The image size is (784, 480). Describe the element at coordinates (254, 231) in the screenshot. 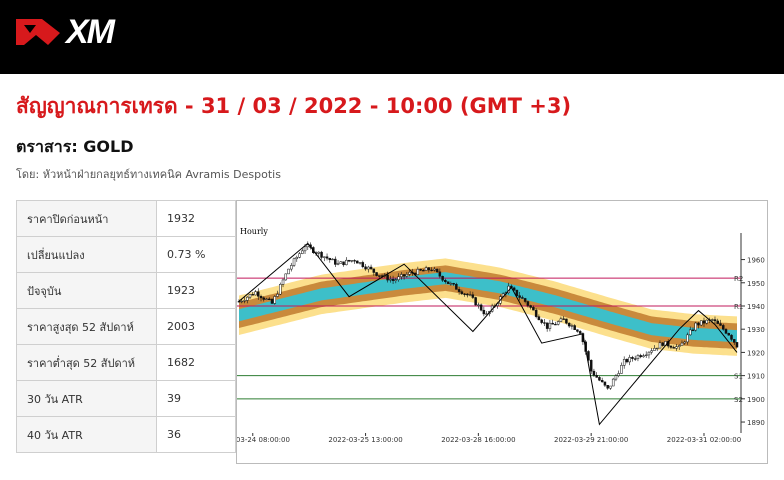

I see `timeframe-label: Hourly` at that location.